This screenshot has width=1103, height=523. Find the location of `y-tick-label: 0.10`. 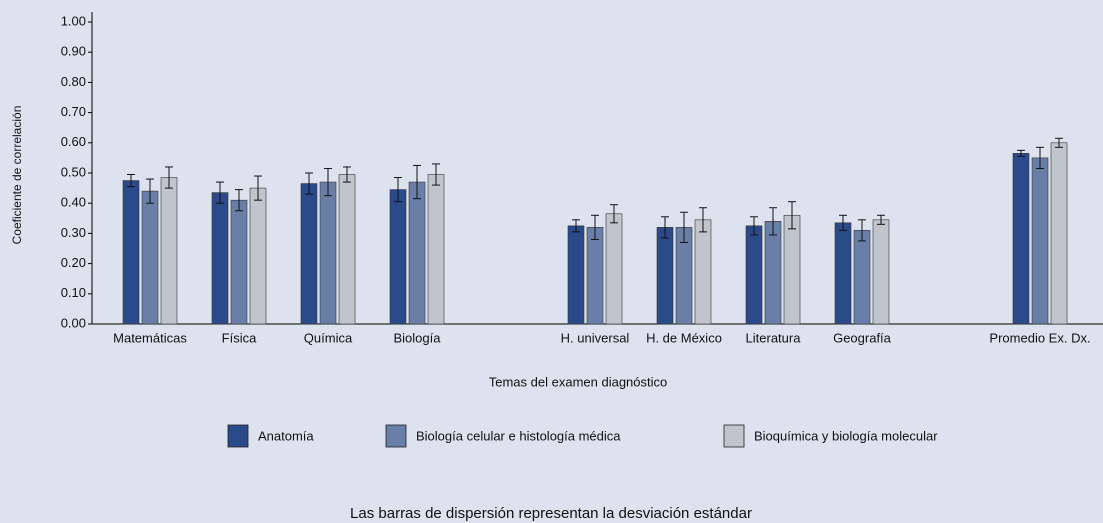

y-tick-label: 0.10 is located at coordinates (73, 292).